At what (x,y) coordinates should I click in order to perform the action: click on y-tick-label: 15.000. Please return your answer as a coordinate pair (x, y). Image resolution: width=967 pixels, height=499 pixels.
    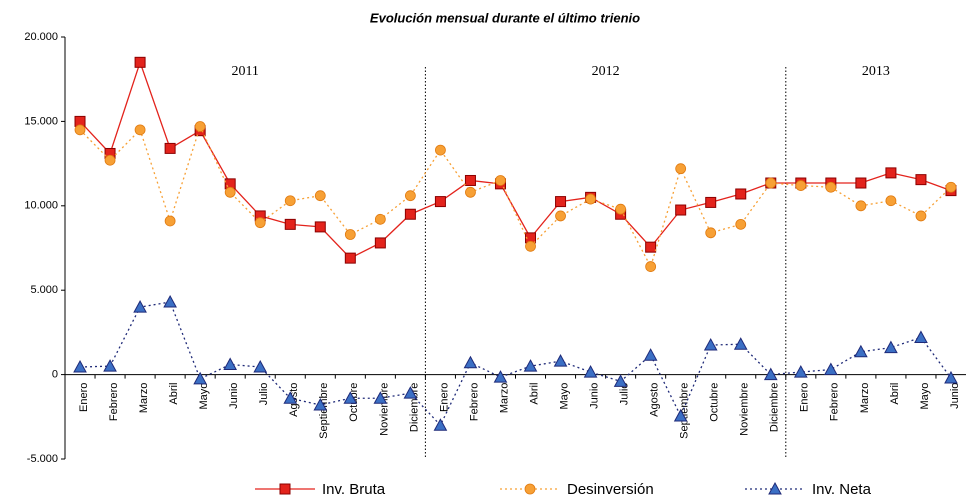
    Looking at the image, I should click on (41, 121).